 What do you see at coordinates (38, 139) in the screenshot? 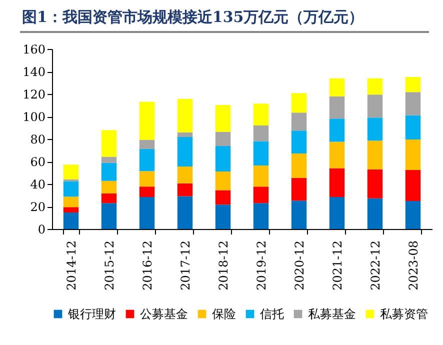
I see `y-tick-label: 80` at bounding box center [38, 139].